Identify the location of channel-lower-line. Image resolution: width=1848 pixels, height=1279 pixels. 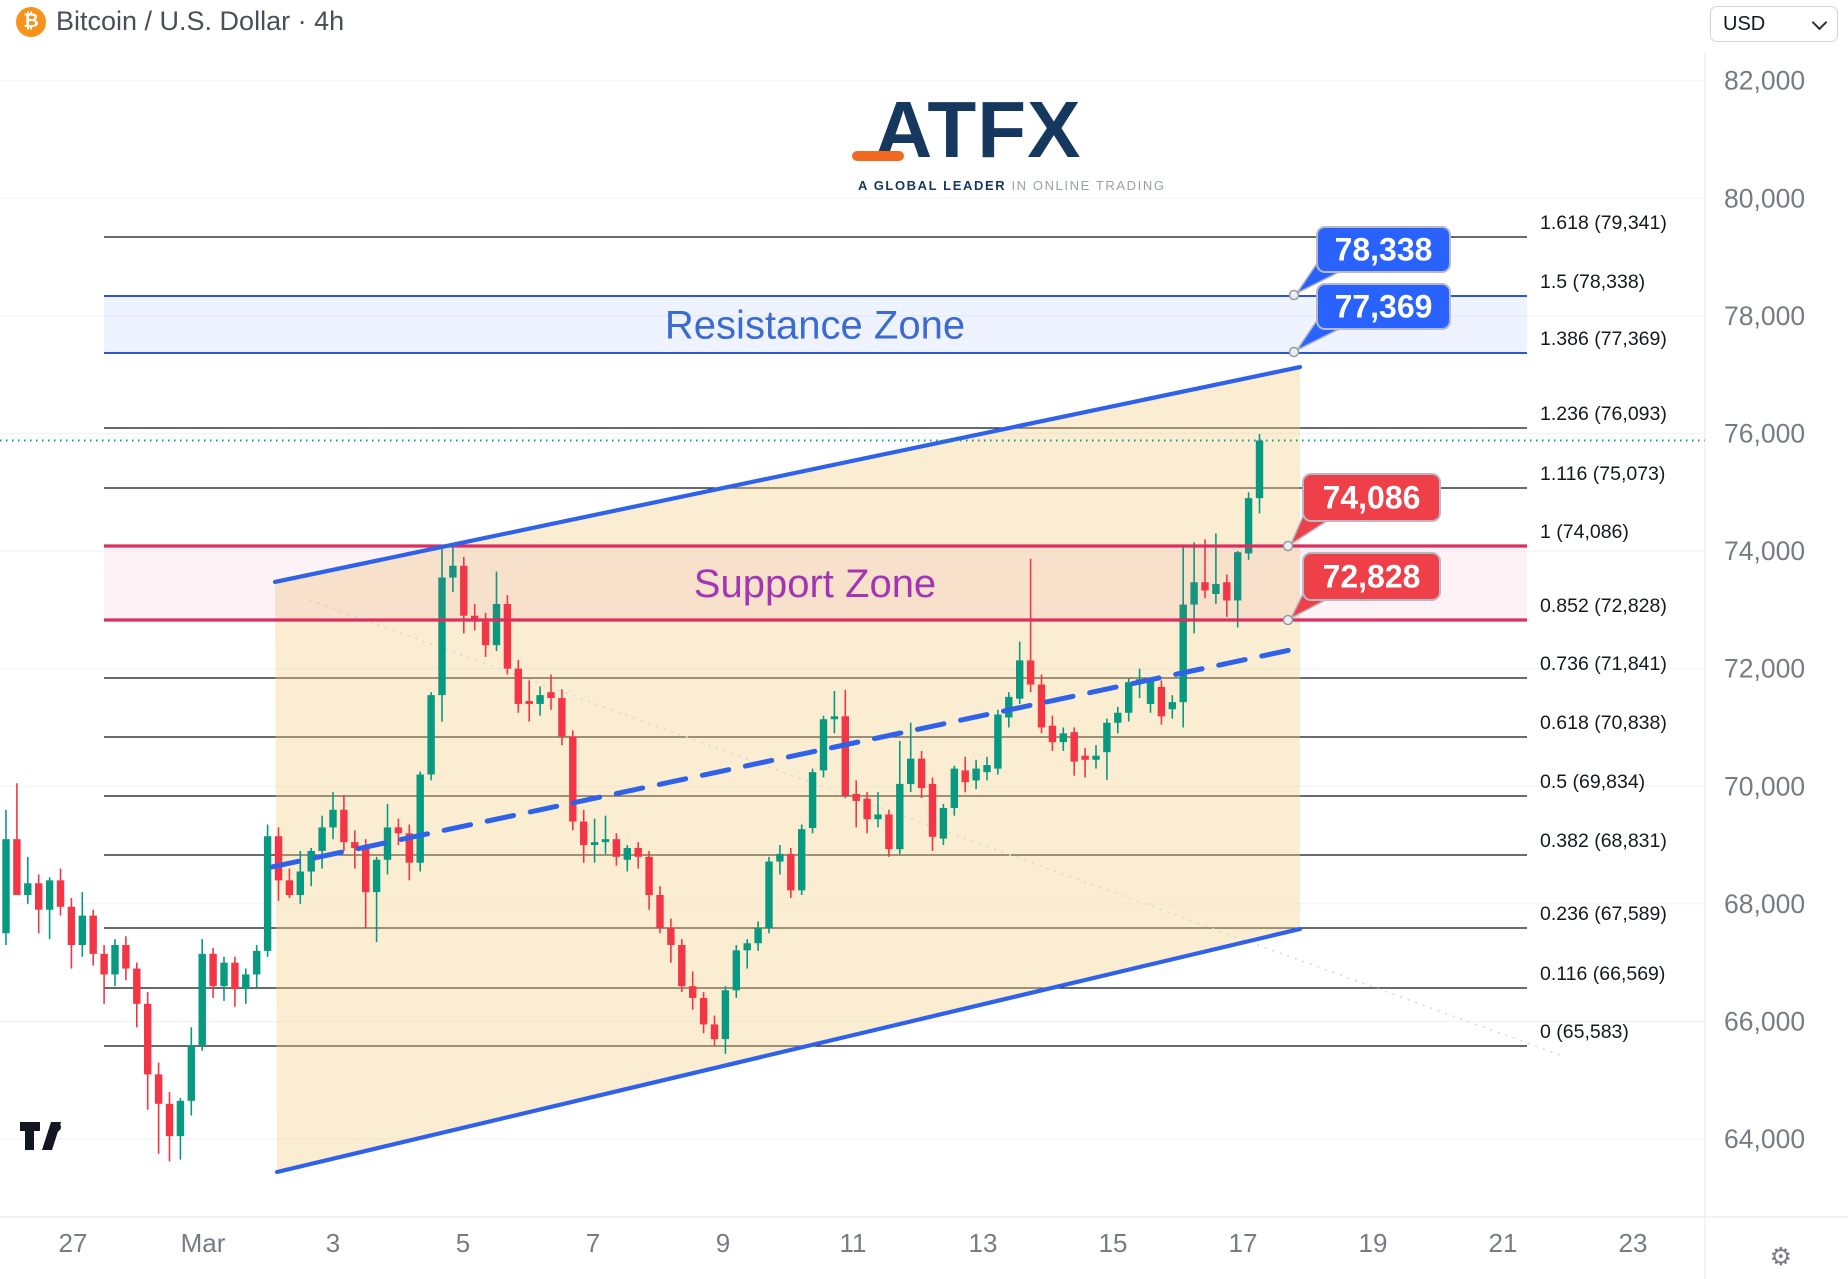
(788, 1050).